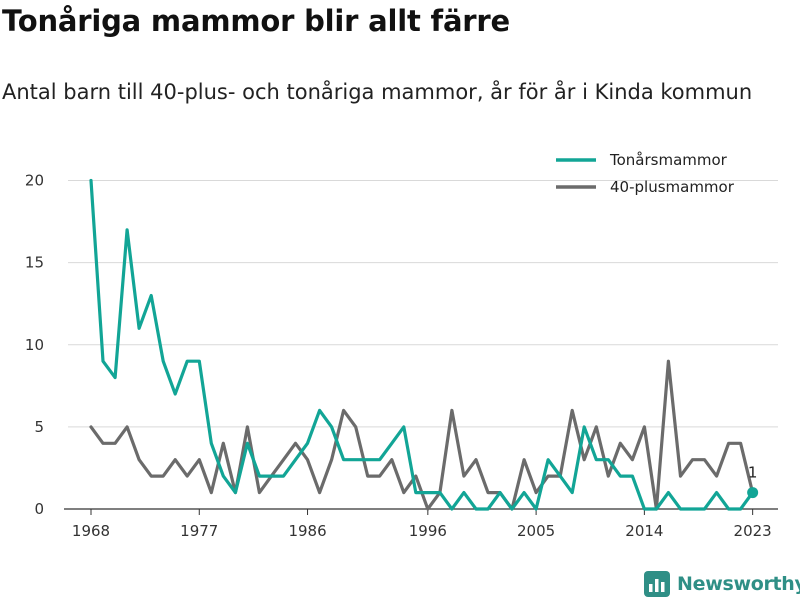 The width and height of the screenshot is (800, 600). Describe the element at coordinates (668, 160) in the screenshot. I see `legend-label: Tonårsmammor` at that location.